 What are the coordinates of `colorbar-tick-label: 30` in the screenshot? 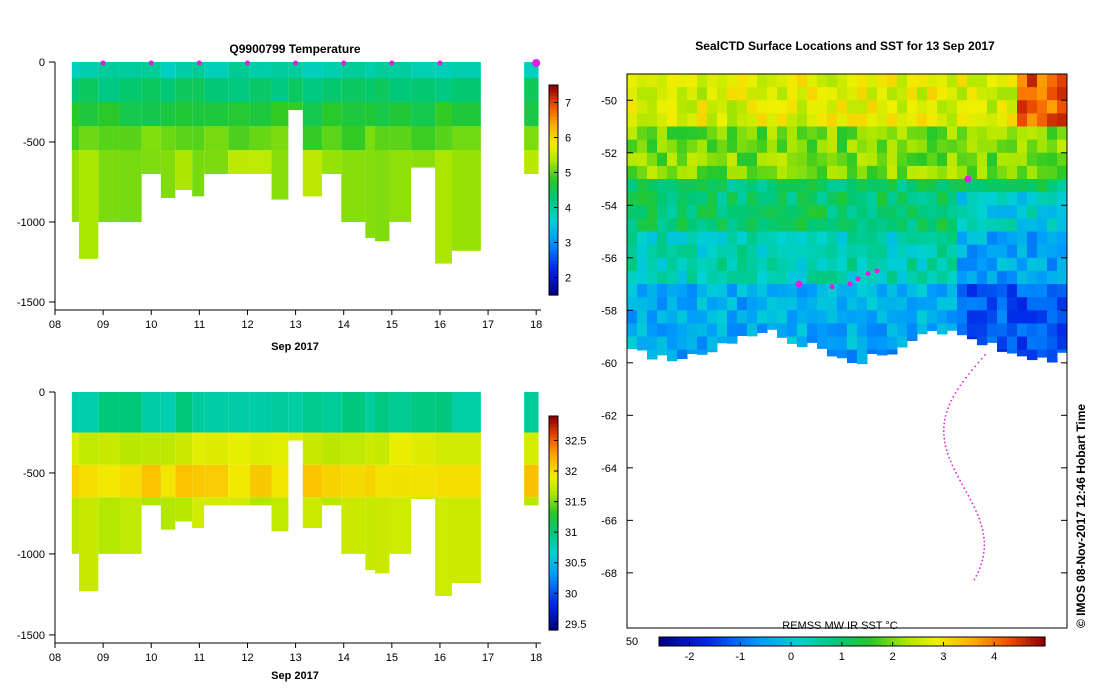 It's located at (571, 594).